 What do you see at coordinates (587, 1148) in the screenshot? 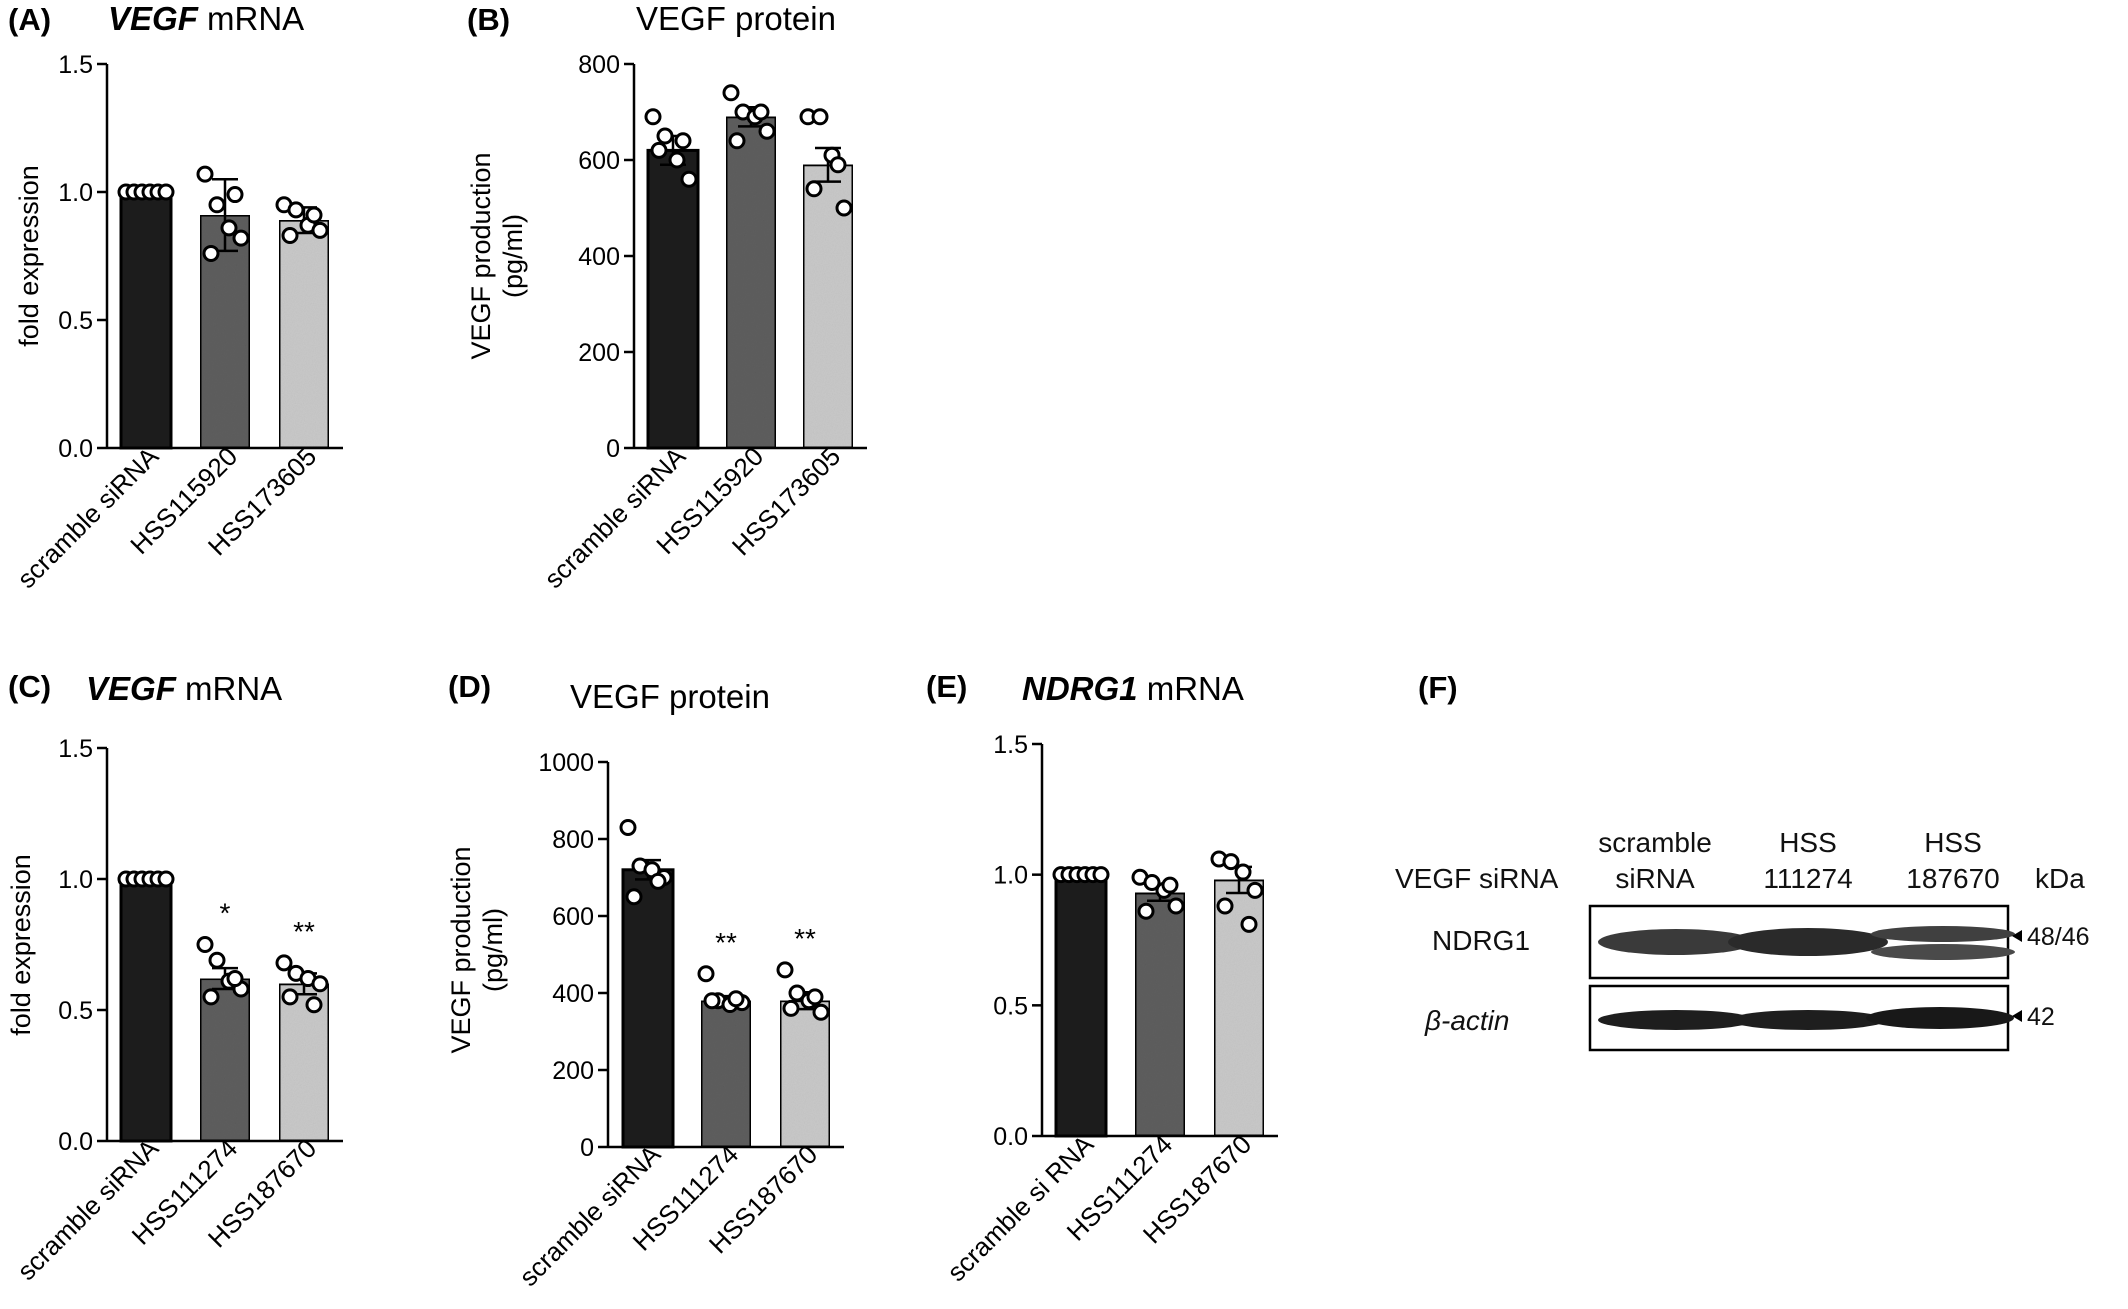
I see `y-tick-label: 0` at bounding box center [587, 1148].